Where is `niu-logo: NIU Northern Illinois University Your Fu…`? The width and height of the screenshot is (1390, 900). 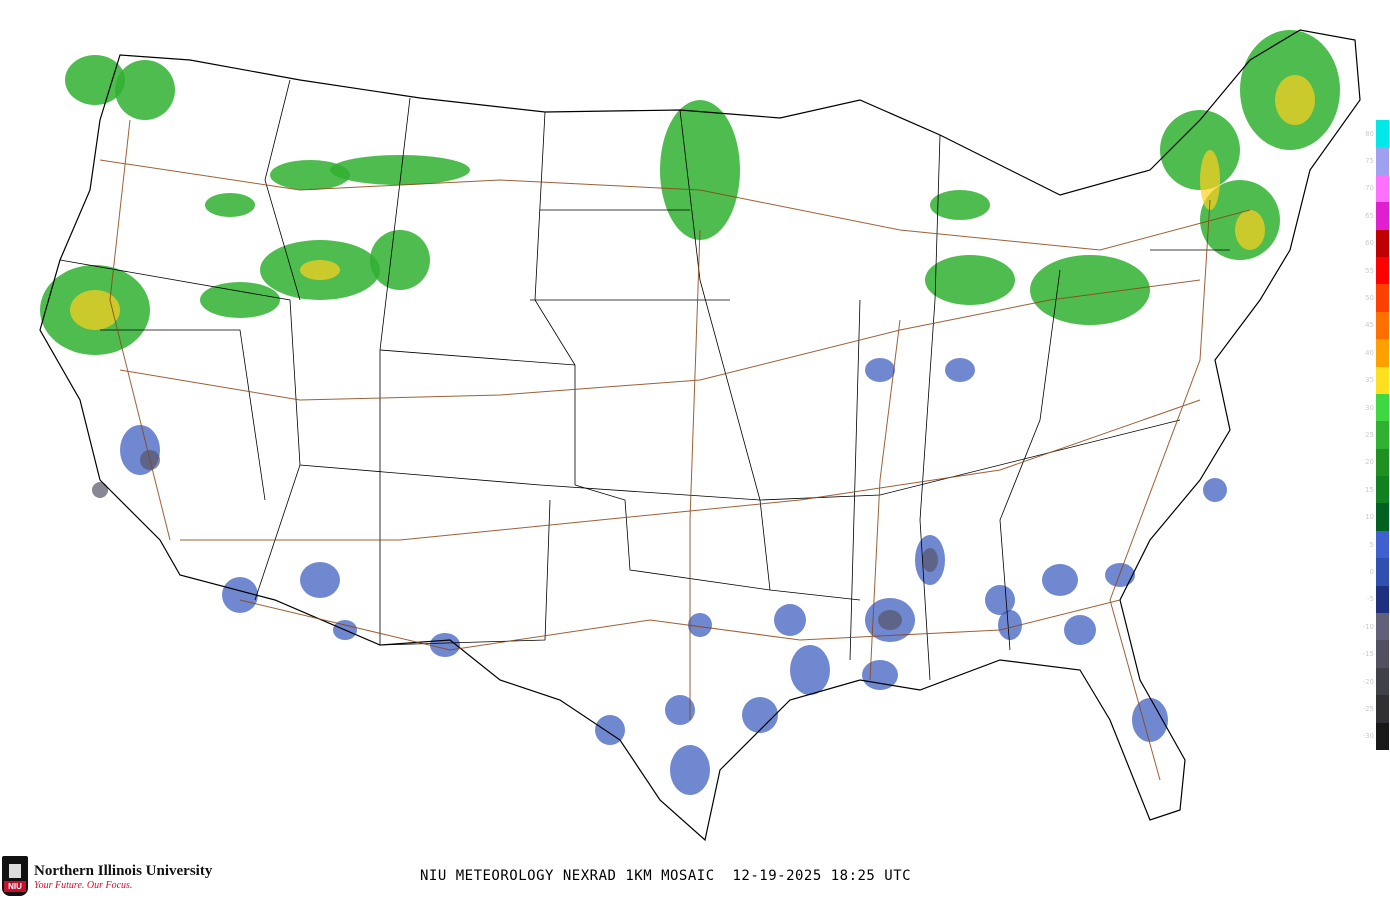 niu-logo: NIU Northern Illinois University Your Fu… is located at coordinates (122, 877).